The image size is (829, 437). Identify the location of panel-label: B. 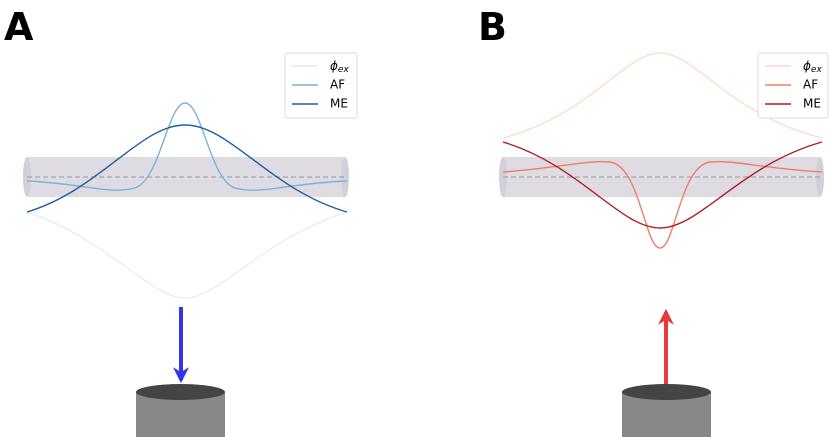
(492, 27).